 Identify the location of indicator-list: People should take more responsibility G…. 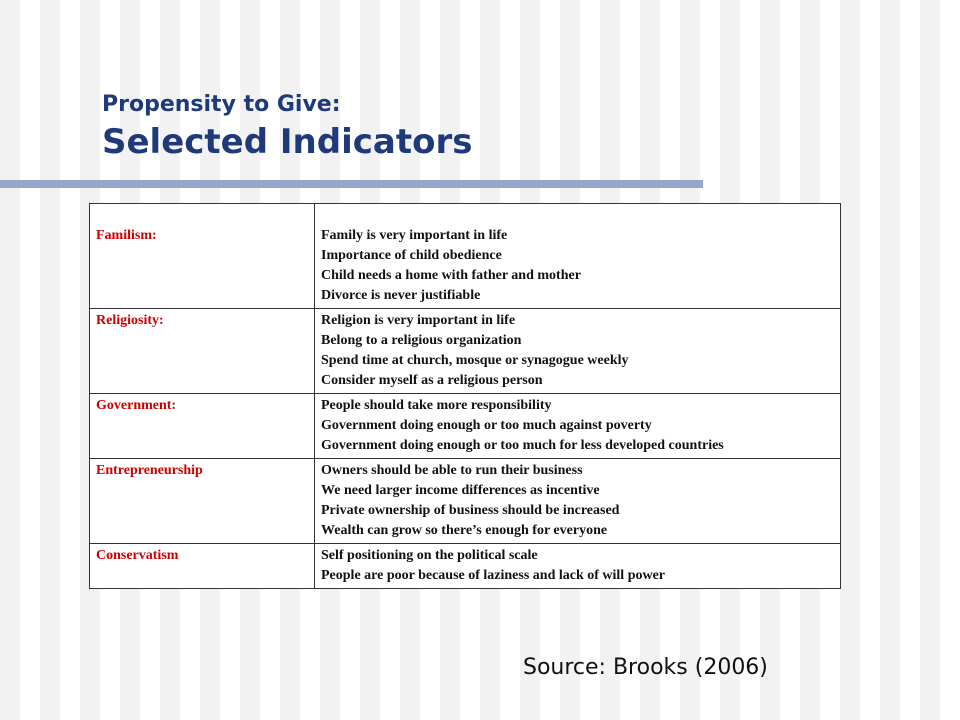
(577, 426).